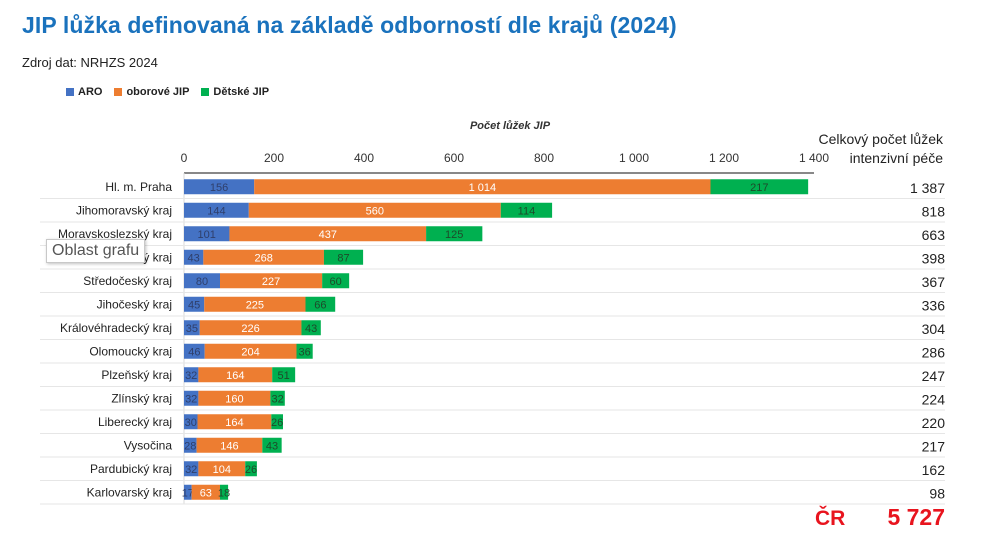 The height and width of the screenshot is (543, 1003). I want to click on category-label: Liberecký kraj, so click(135, 422).